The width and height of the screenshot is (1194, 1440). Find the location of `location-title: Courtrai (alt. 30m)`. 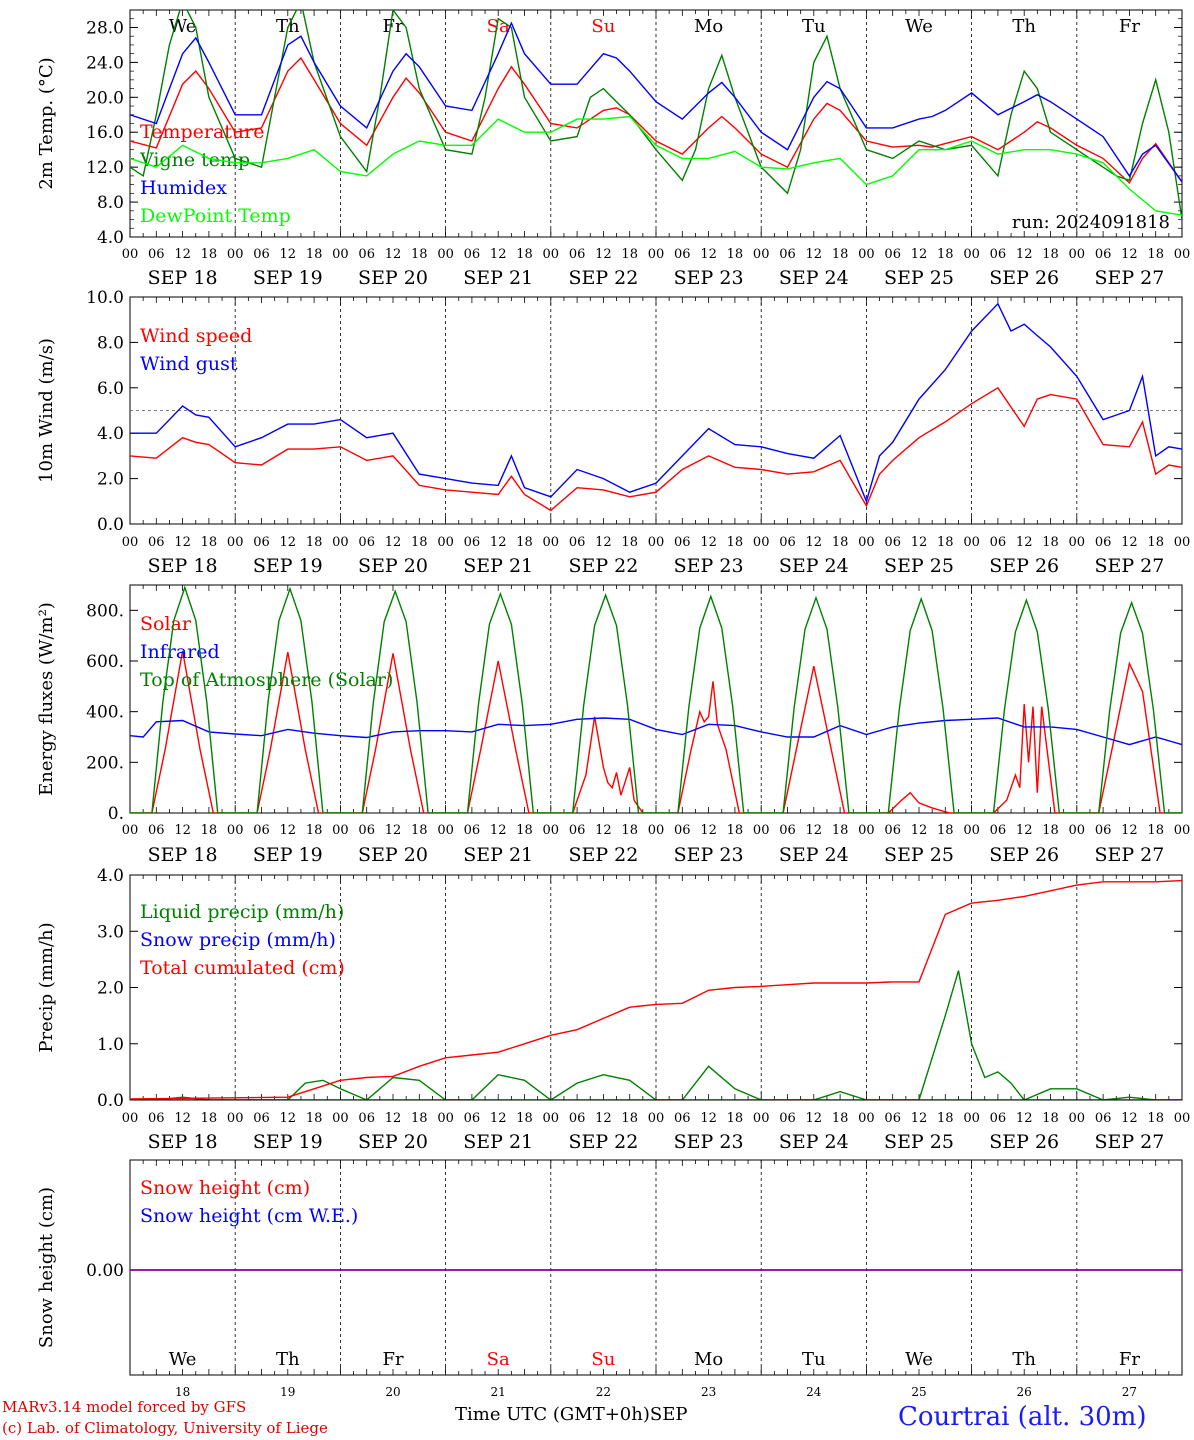

location-title: Courtrai (alt. 30m) is located at coordinates (1022, 1417).